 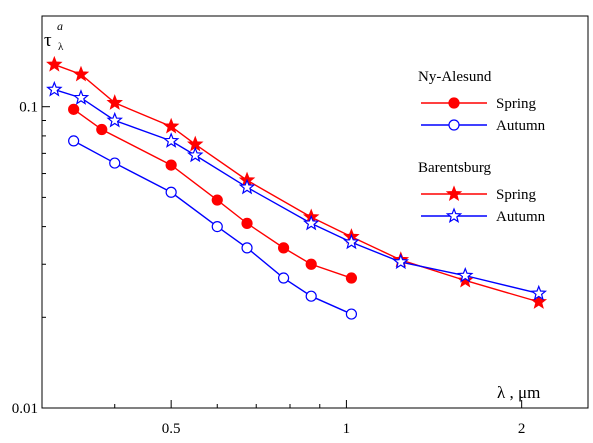 I want to click on y-tick-label: 0.01, so click(x=25, y=409).